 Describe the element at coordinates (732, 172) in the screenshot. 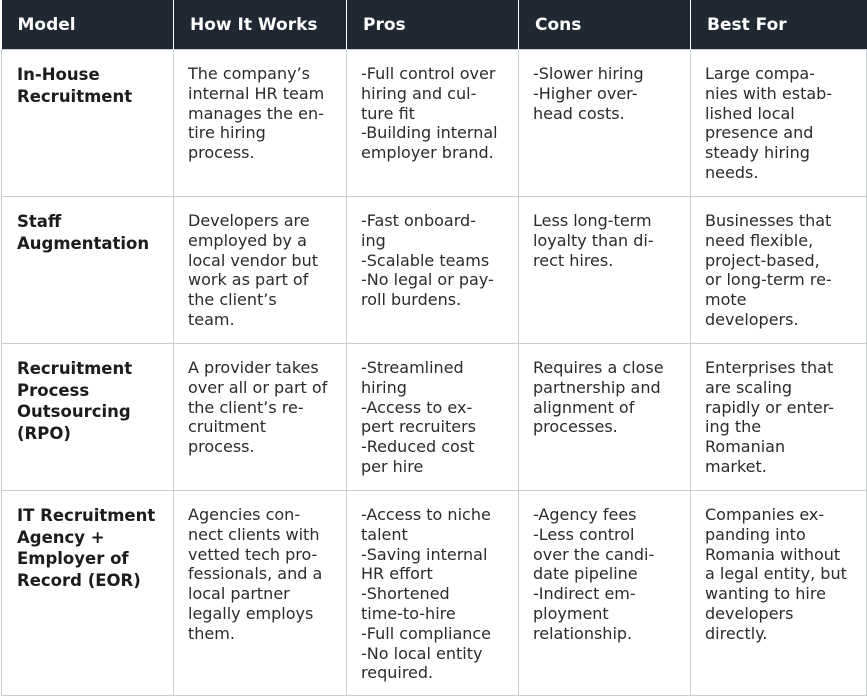

I see `cell-text-line: needs.` at that location.